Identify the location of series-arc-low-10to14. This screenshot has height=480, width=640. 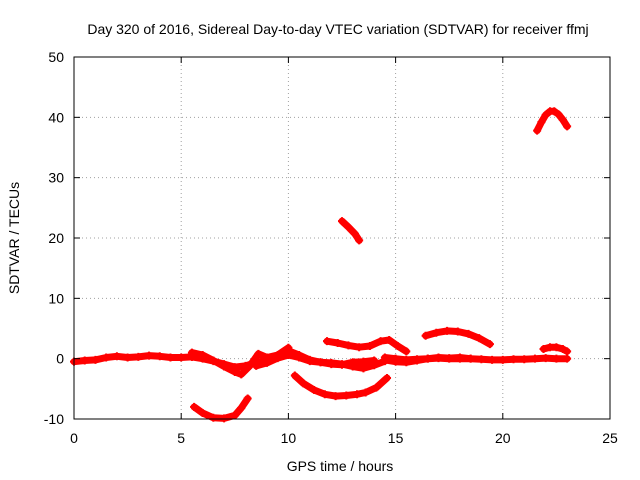
(341, 386).